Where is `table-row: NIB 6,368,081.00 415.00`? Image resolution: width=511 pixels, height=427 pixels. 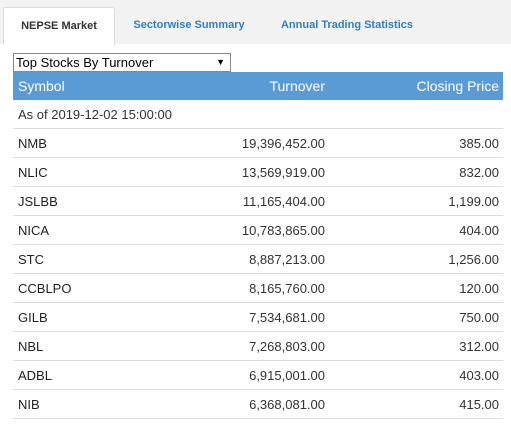
table-row: NIB 6,368,081.00 415.00 is located at coordinates (258, 404).